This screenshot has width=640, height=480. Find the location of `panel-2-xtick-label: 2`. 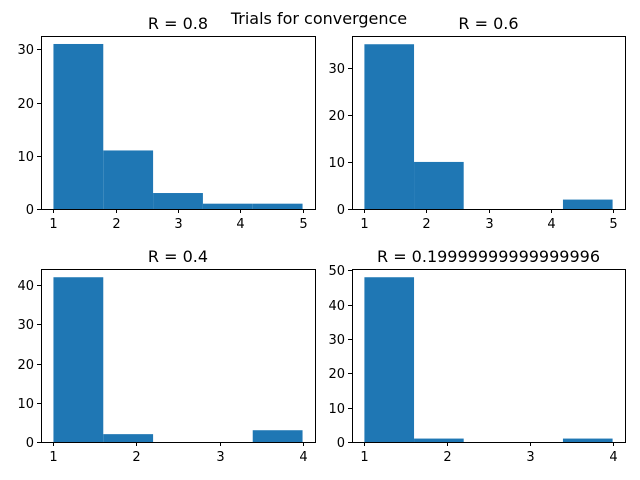

panel-2-xtick-label: 2 is located at coordinates (426, 224).